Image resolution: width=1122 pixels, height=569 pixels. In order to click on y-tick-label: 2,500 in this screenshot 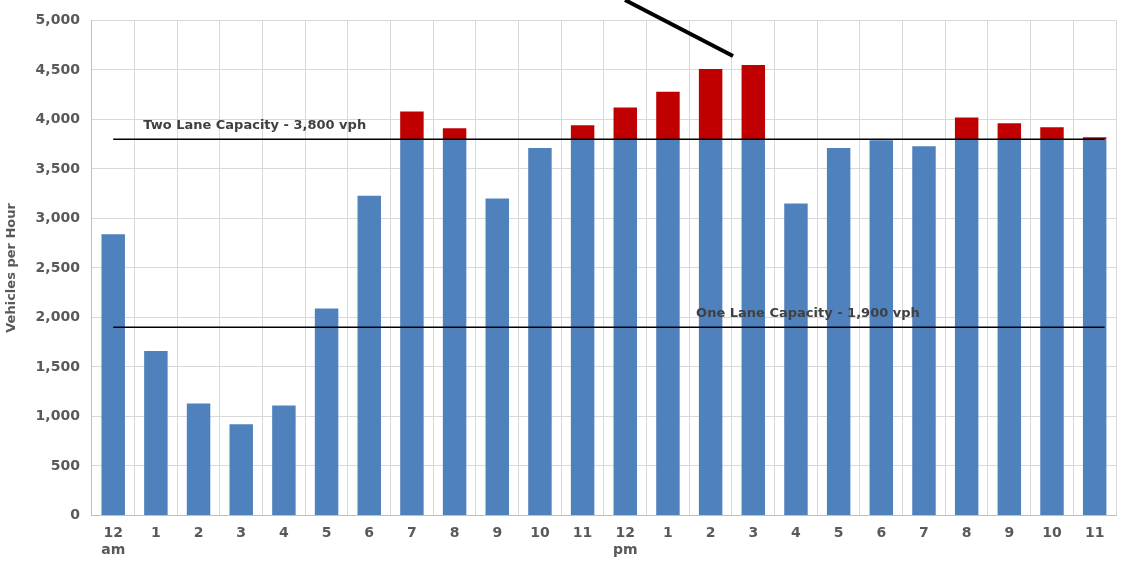, I will do `click(58, 266)`.